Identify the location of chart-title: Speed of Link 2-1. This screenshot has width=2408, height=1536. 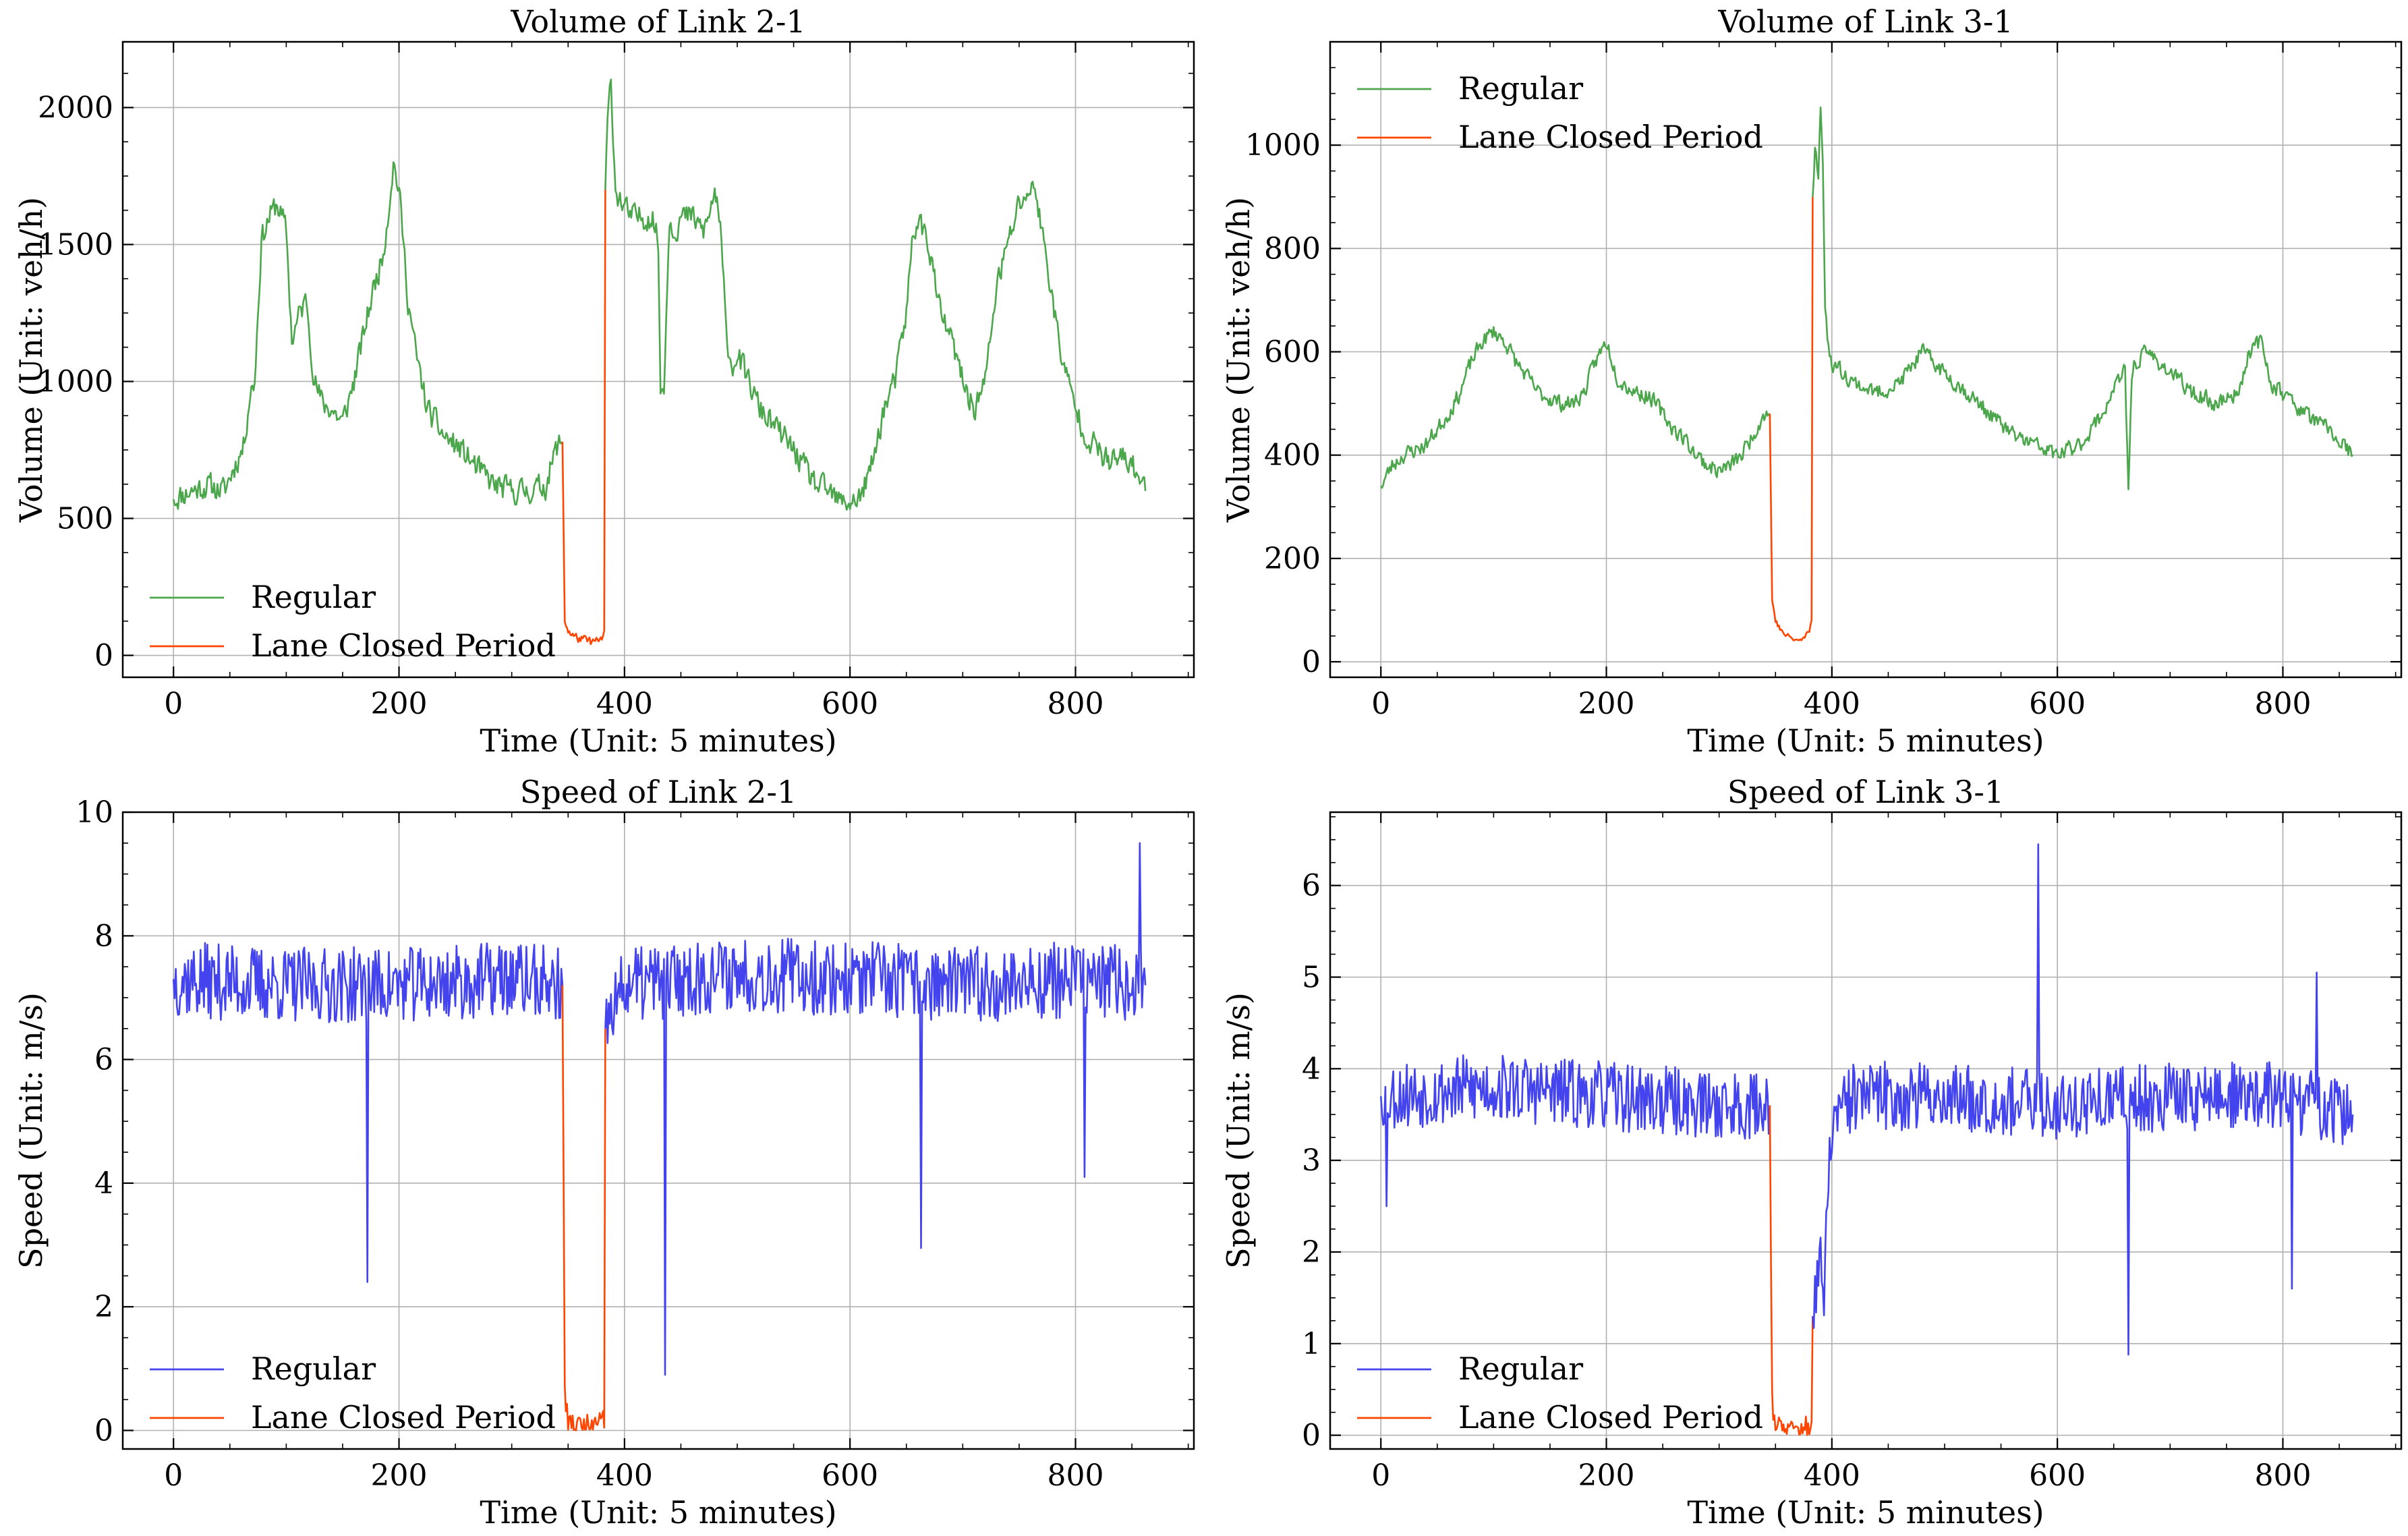
(658, 792).